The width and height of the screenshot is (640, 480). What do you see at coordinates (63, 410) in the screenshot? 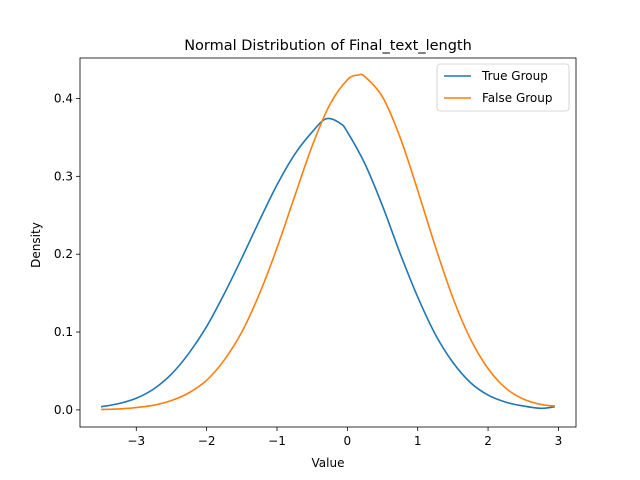
I see `y-tick-label: 0.0` at bounding box center [63, 410].